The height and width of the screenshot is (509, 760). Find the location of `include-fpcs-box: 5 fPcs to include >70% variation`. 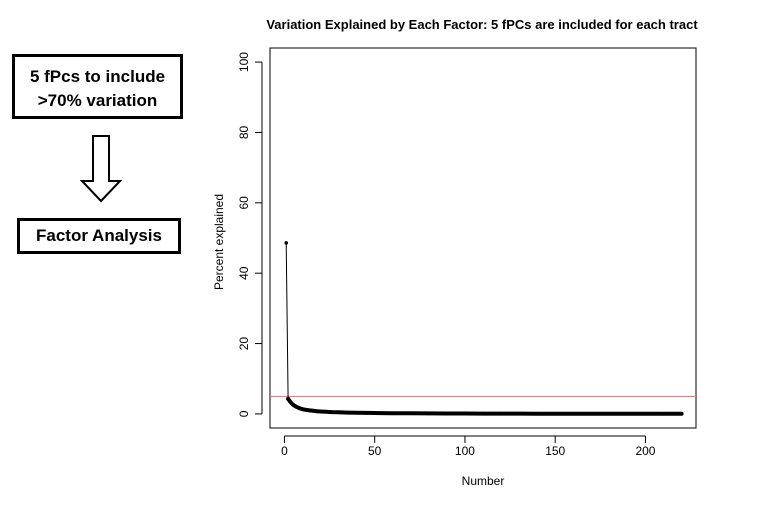

include-fpcs-box: 5 fPcs to include >70% variation is located at coordinates (97, 86).